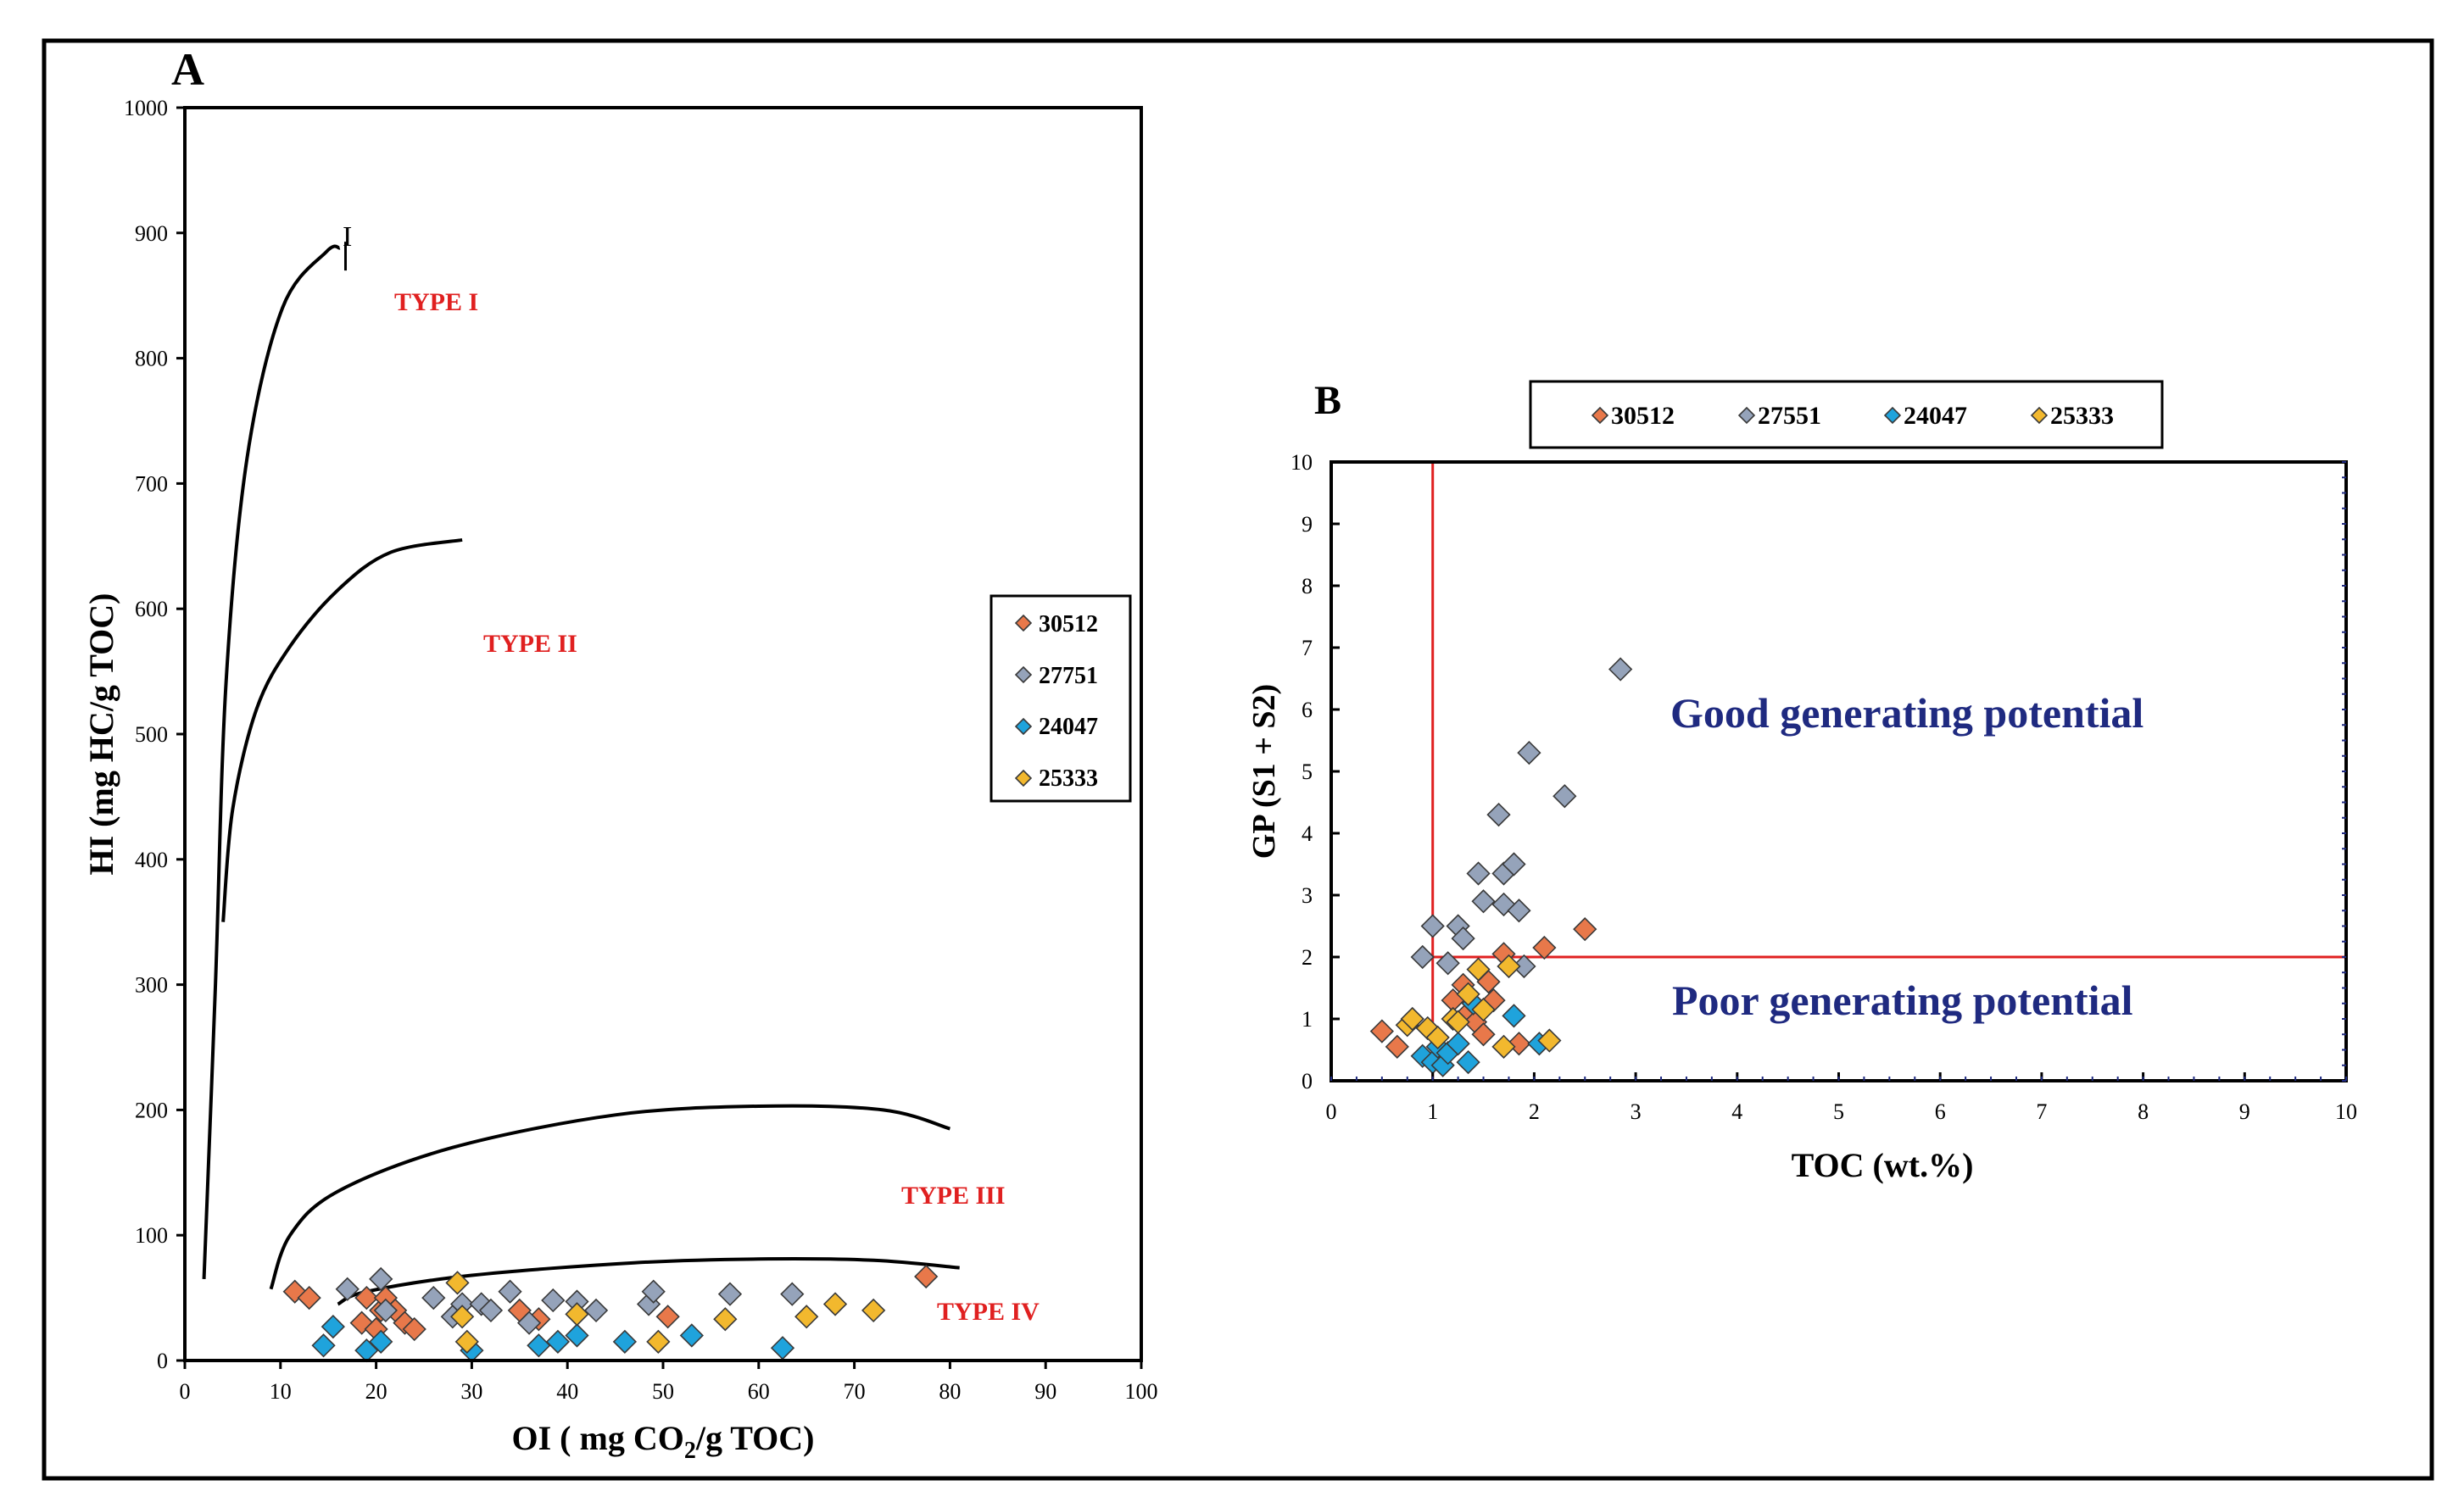 The height and width of the screenshot is (1508, 2464). I want to click on y-tick-label-b: 2, so click(1307, 958).